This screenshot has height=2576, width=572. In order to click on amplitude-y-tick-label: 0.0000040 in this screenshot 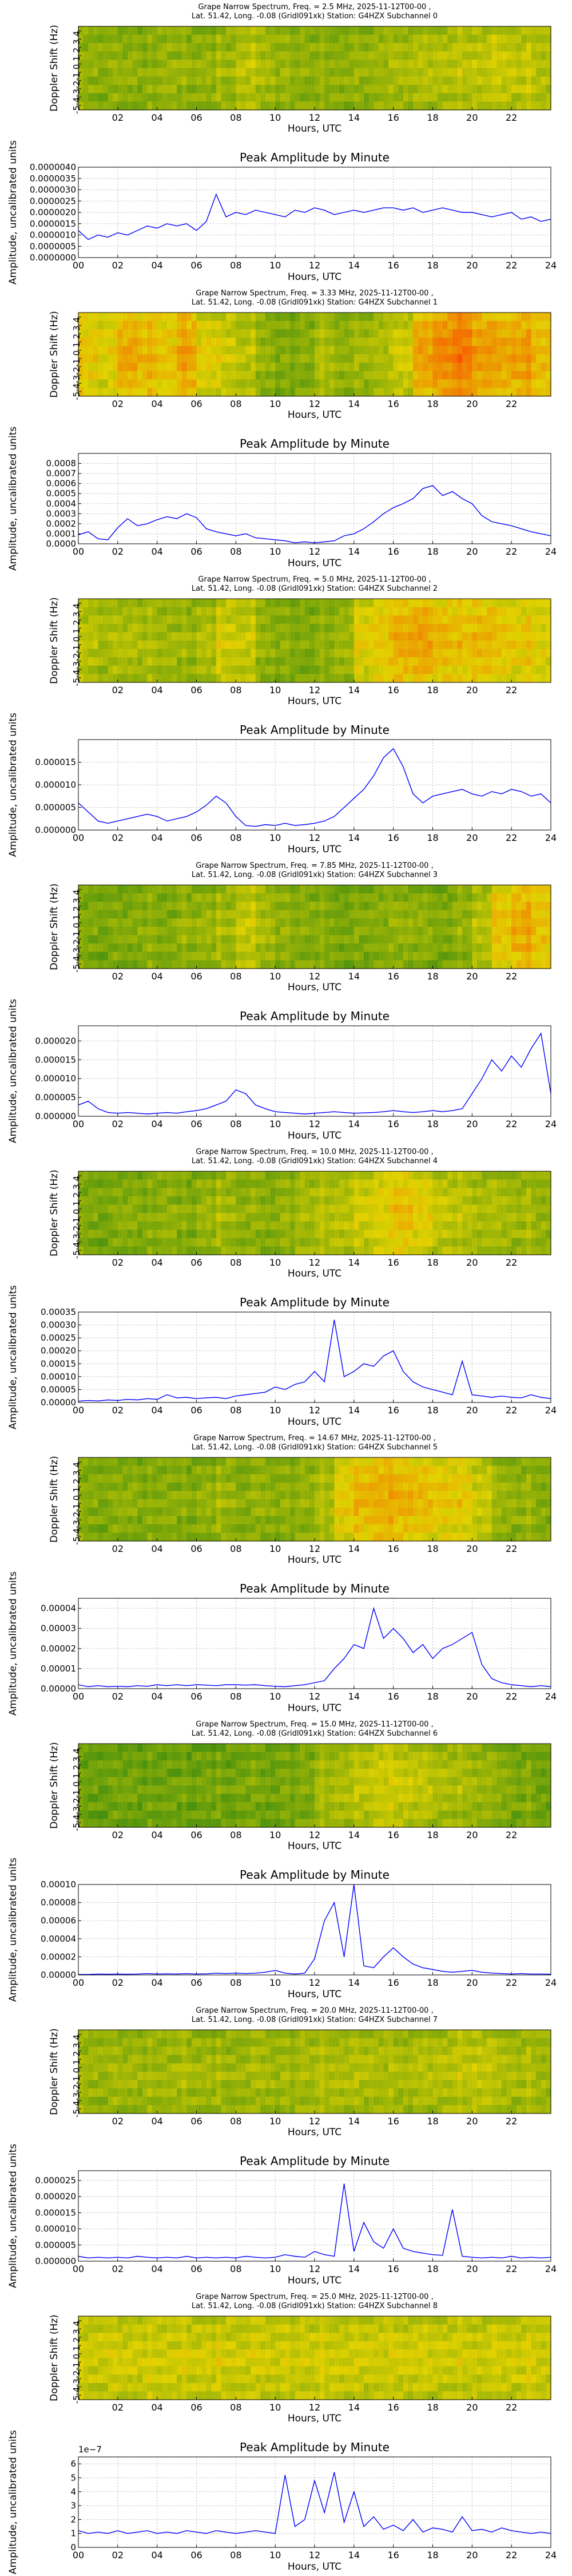, I will do `click(53, 167)`.